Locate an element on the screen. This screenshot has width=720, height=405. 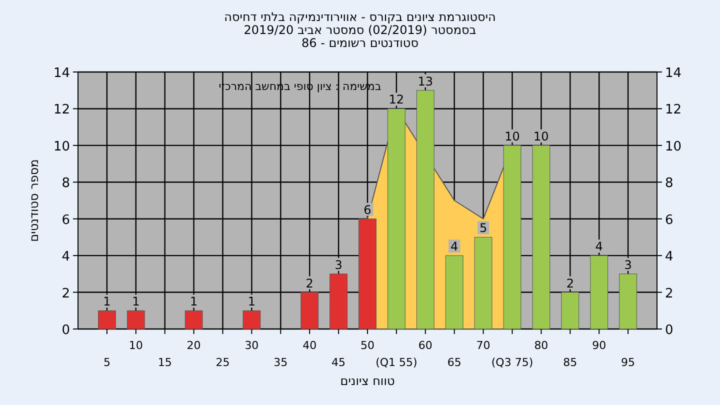
y-tick-label: 12 is located at coordinates (61, 110).